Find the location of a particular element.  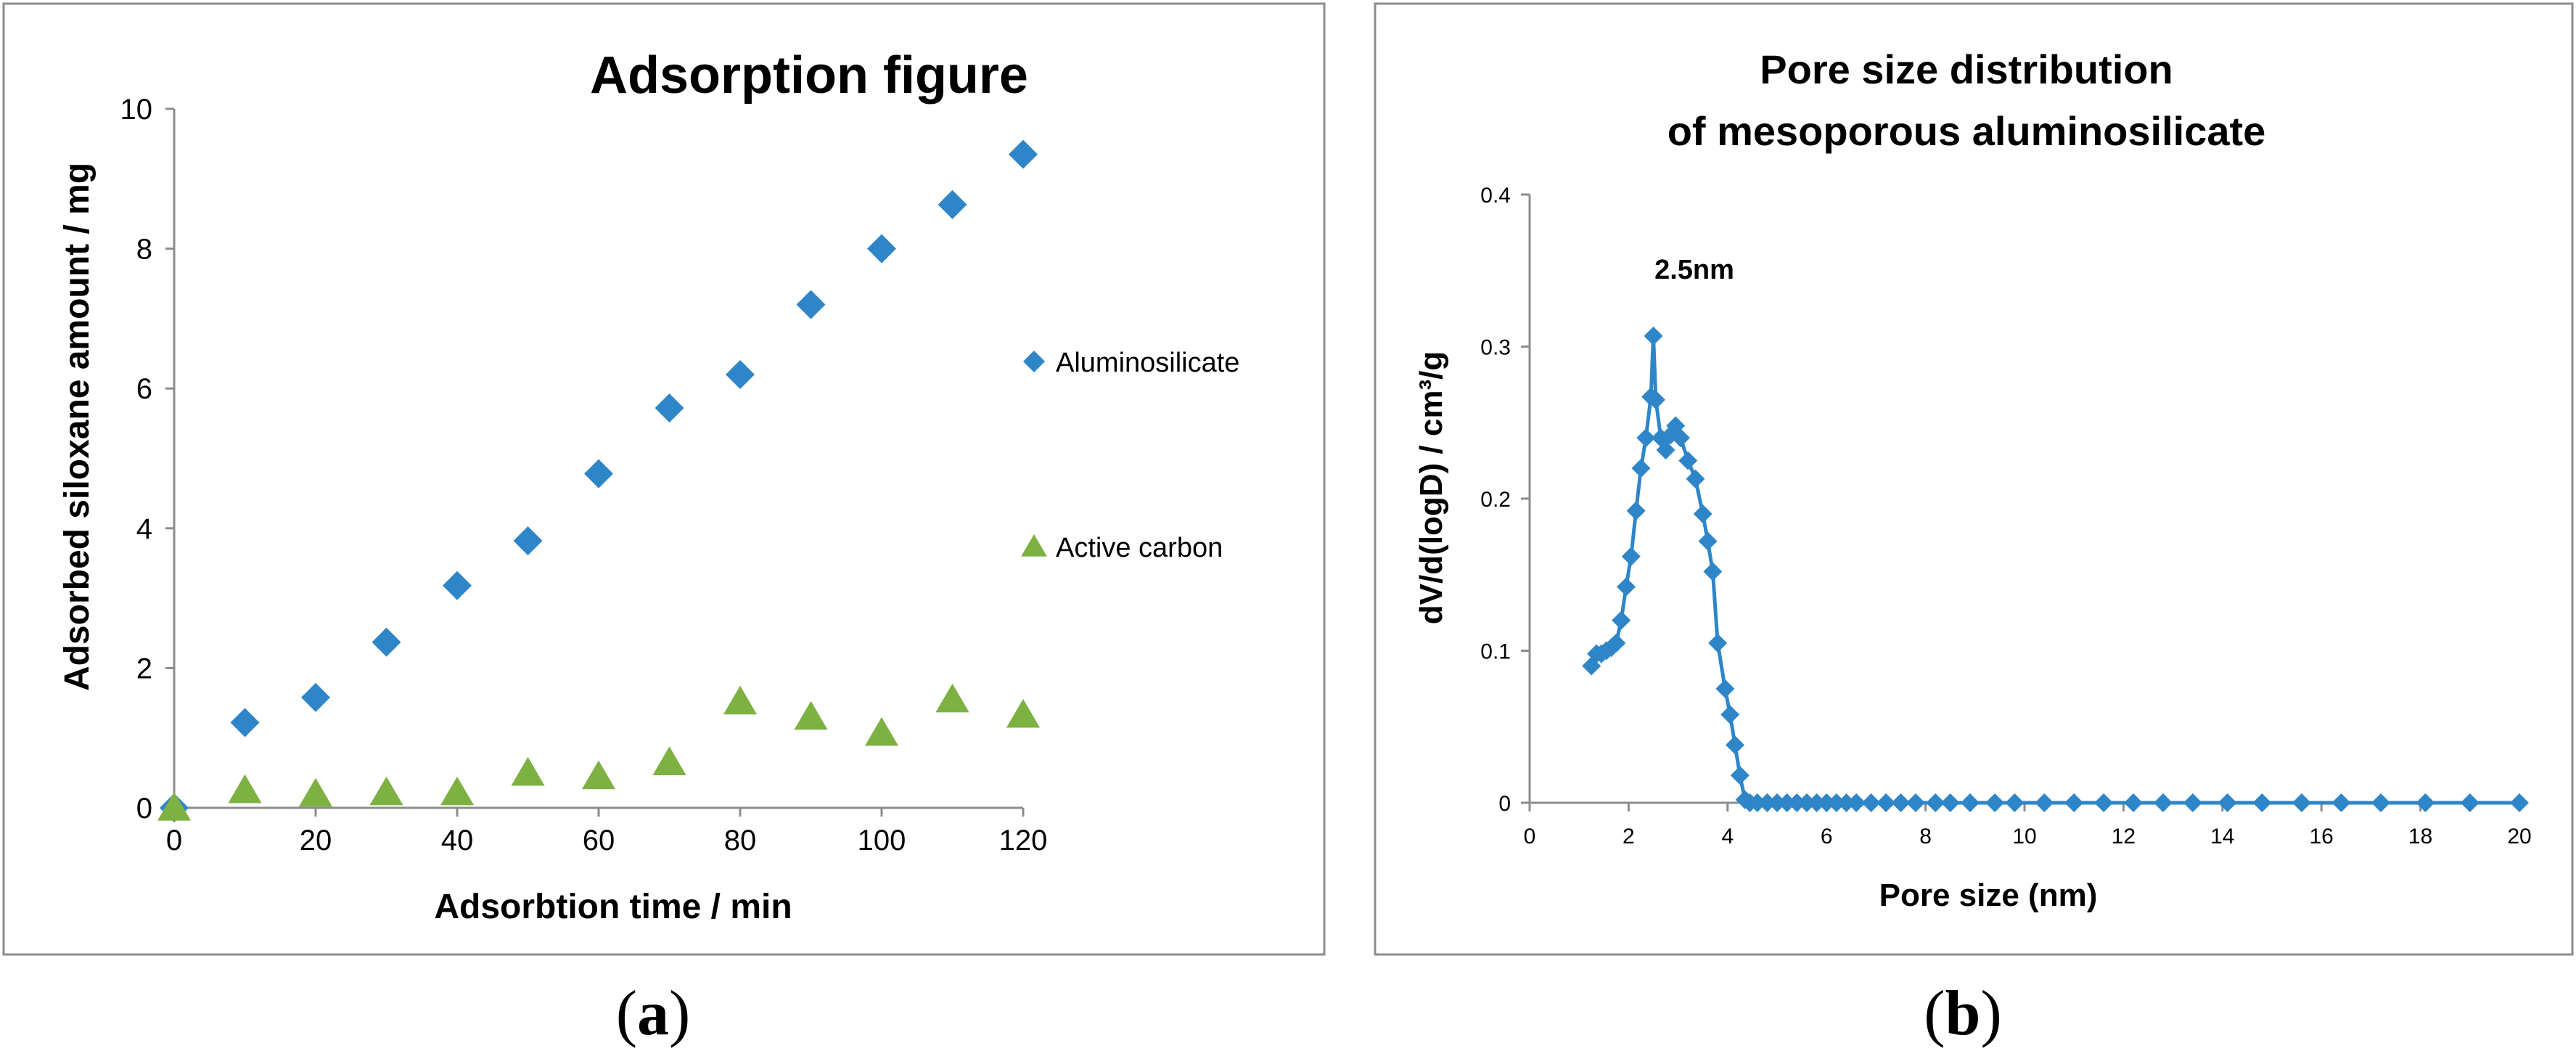

chart-b-x-tick-label: 2 is located at coordinates (1629, 837).